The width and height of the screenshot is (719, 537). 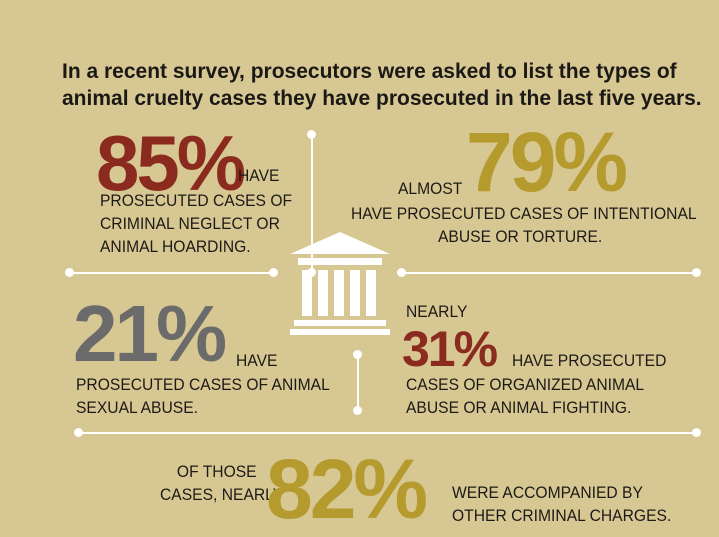 What do you see at coordinates (347, 489) in the screenshot?
I see `stat-82-value: 82%` at bounding box center [347, 489].